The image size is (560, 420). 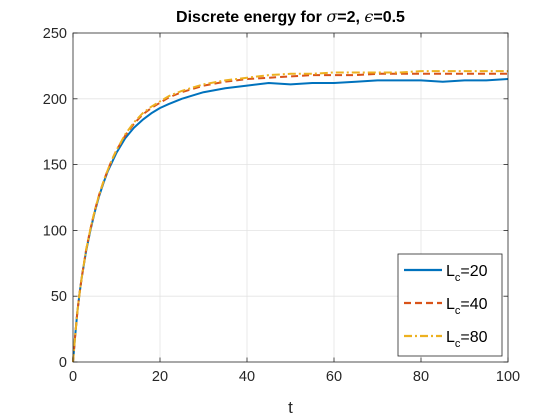 What do you see at coordinates (473, 337) in the screenshot?
I see `legend-label-value: =80` at bounding box center [473, 337].